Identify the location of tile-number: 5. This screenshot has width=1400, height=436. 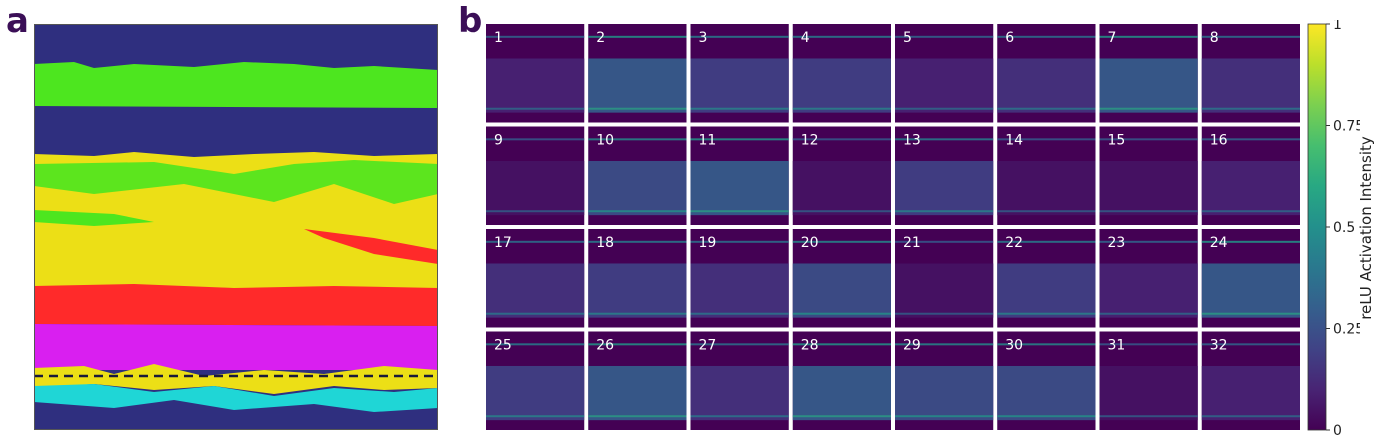
(907, 38).